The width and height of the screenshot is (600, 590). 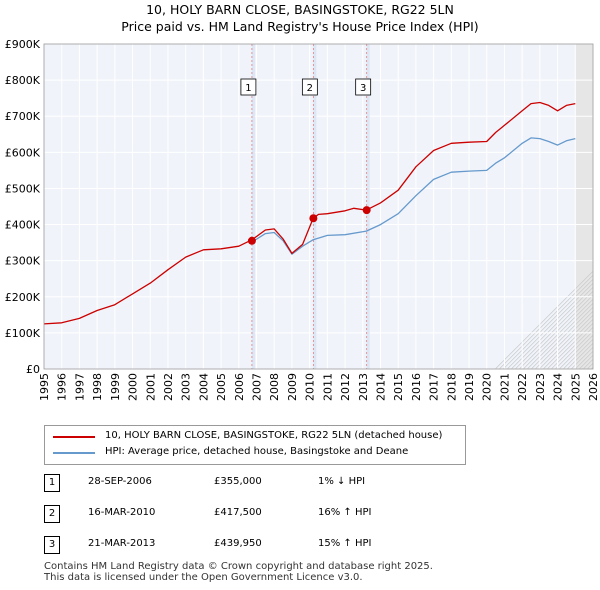 What do you see at coordinates (596, 206) in the screenshot?
I see `right-mask` at bounding box center [596, 206].